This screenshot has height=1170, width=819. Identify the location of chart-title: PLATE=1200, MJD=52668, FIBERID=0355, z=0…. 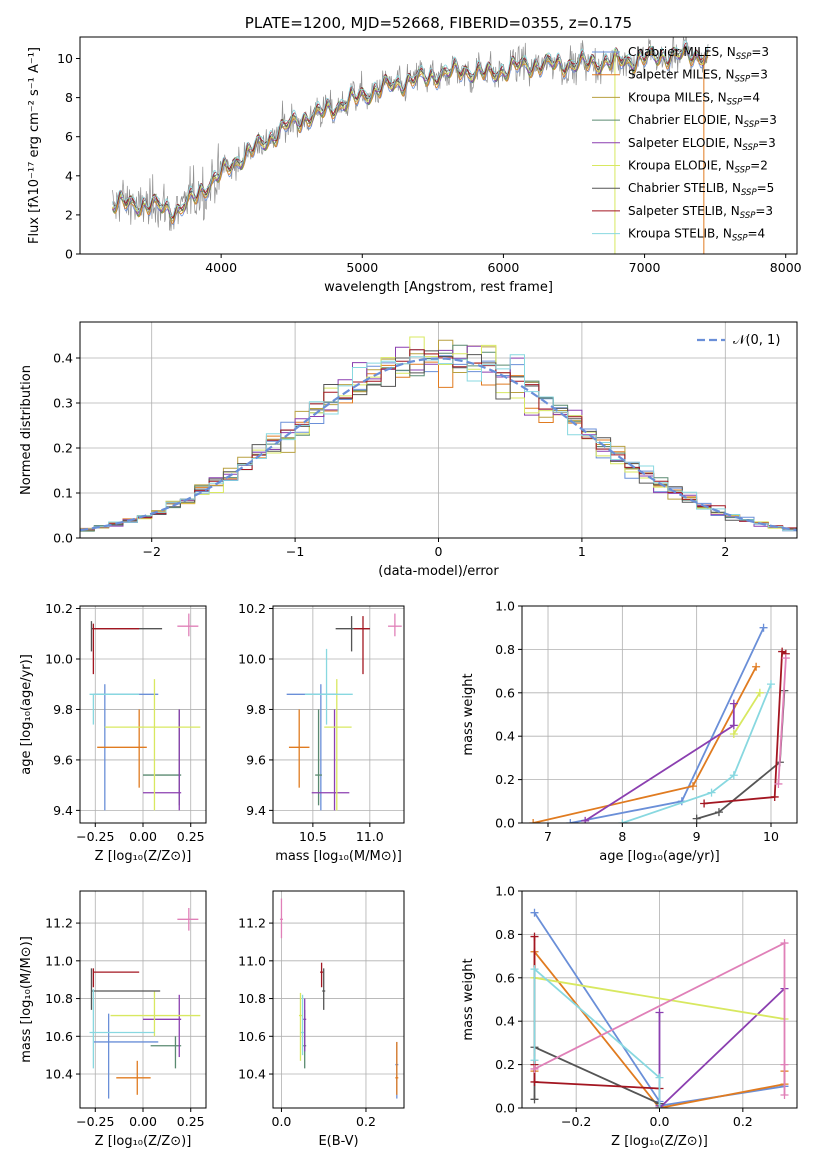
(438, 23).